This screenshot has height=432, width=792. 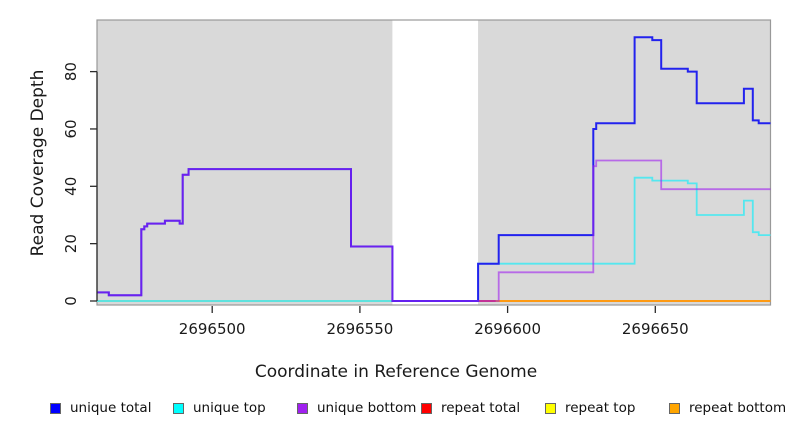 What do you see at coordinates (481, 408) in the screenshot?
I see `legend-label: repeat total` at bounding box center [481, 408].